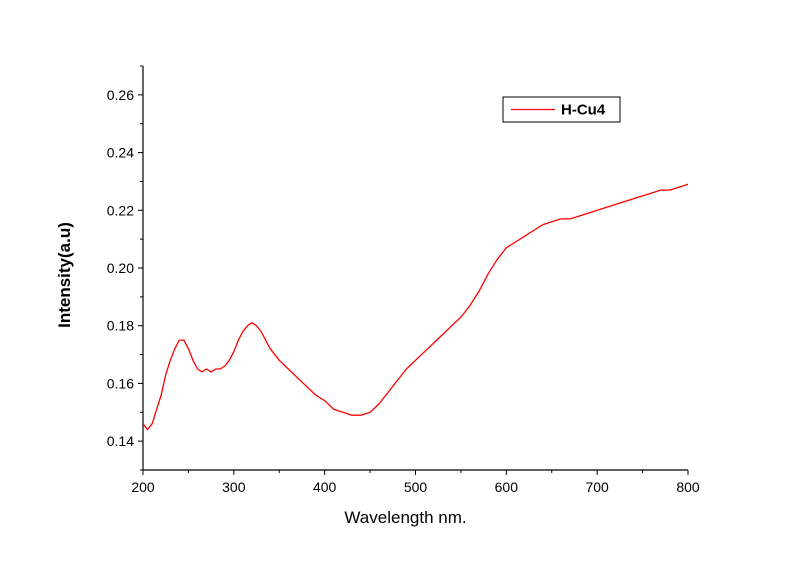 Image resolution: width=800 pixels, height=565 pixels. Describe the element at coordinates (405, 517) in the screenshot. I see `x-axis-title: Wavelength nm.` at that location.